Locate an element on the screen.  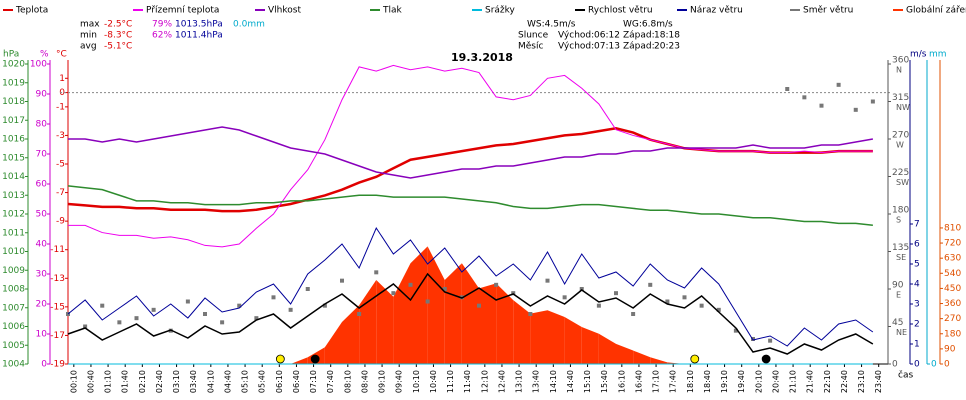
tick-label: 270 is located at coordinates (952, 319).